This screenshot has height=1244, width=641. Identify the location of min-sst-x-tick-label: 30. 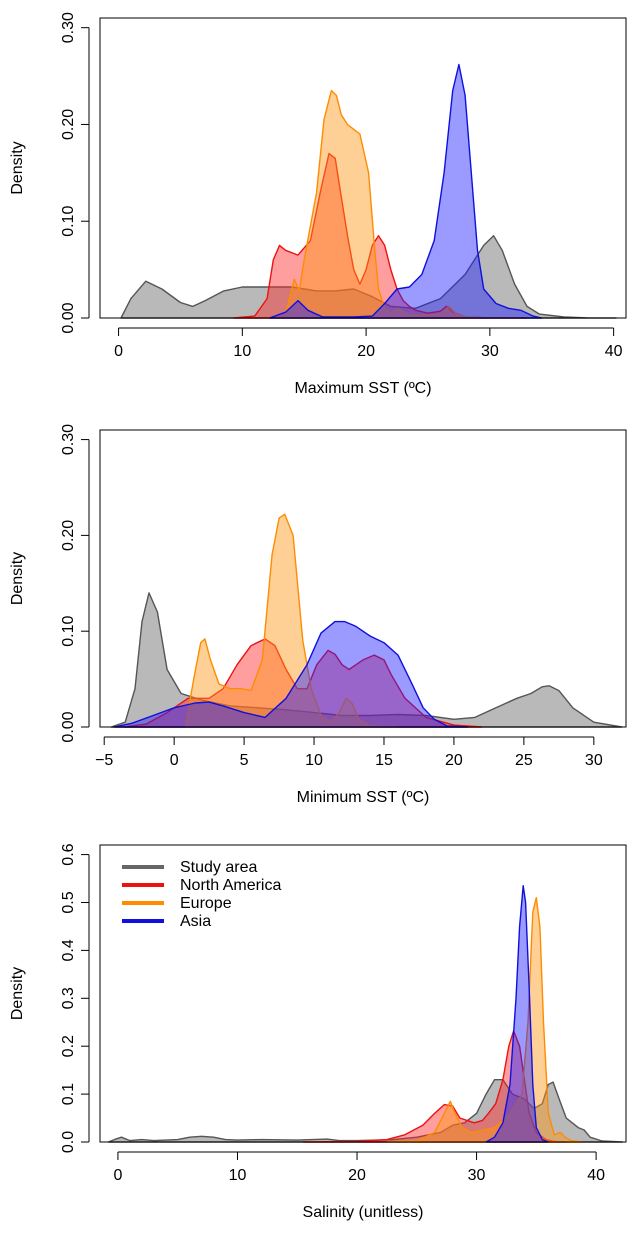
(594, 760).